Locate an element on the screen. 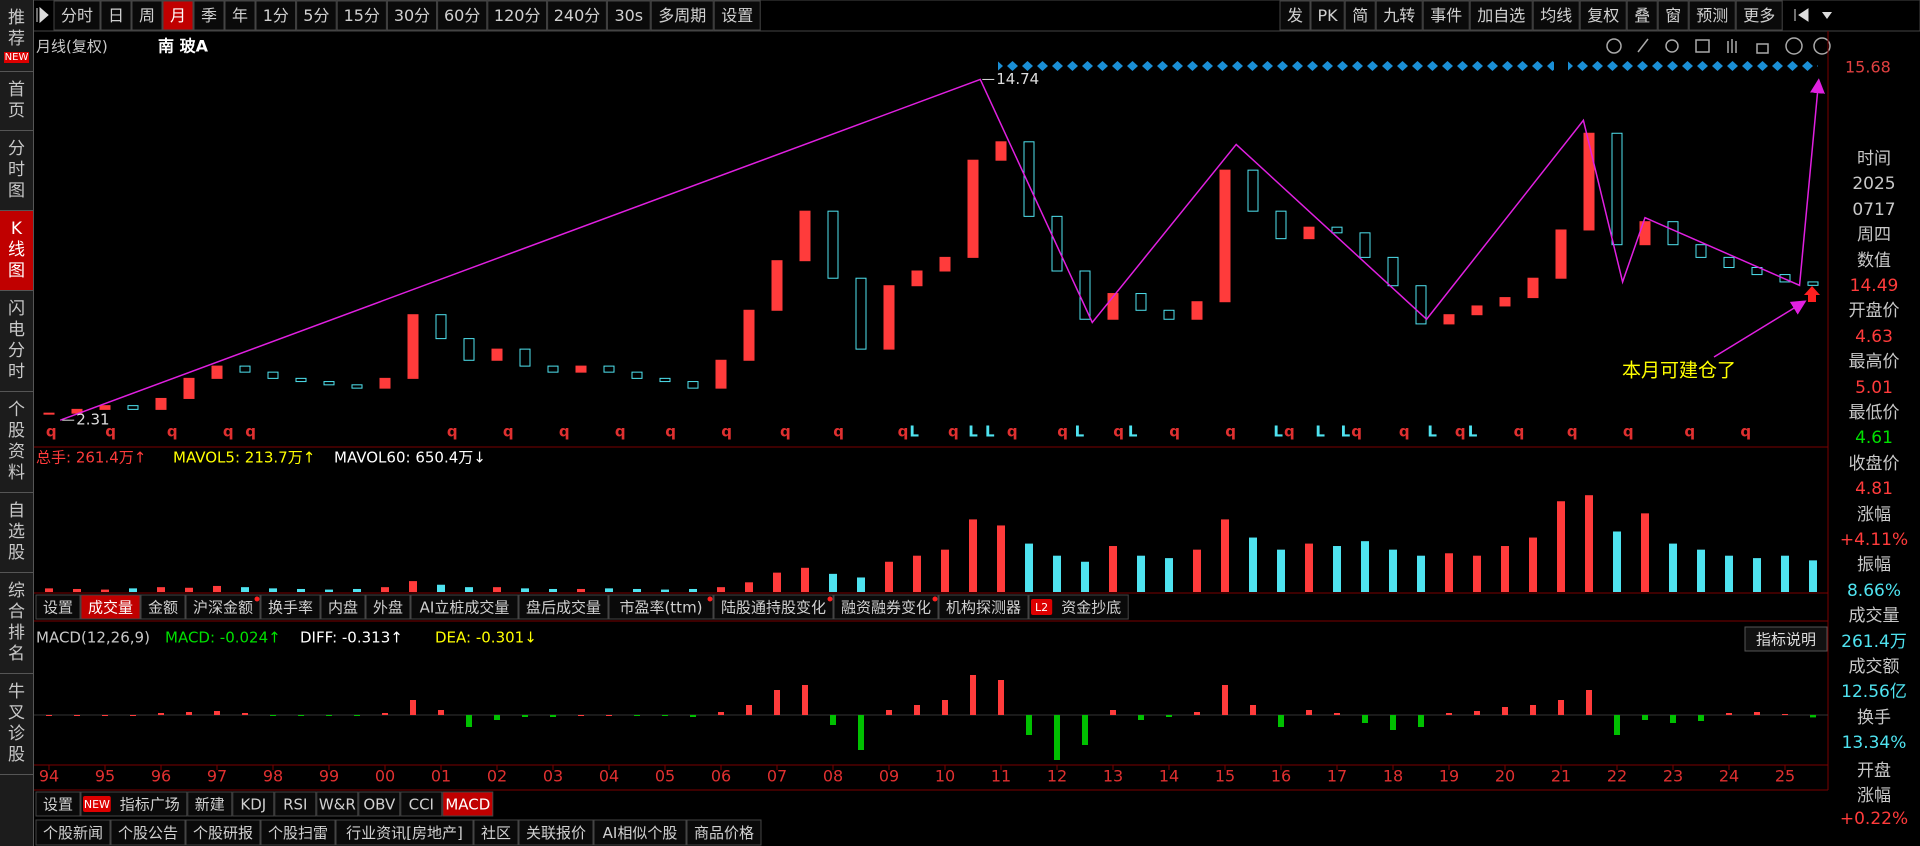 The width and height of the screenshot is (1920, 846). tab-label: 指标广场 is located at coordinates (150, 805).